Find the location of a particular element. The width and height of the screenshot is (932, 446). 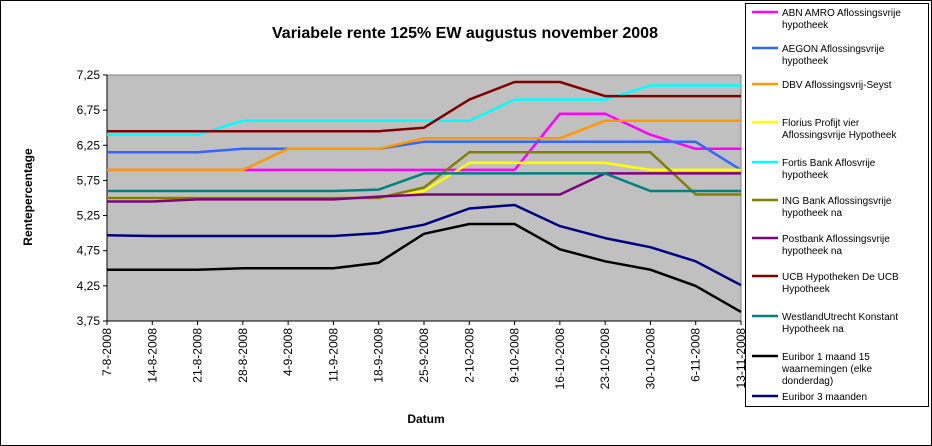

x-tick-label: 16-10-2008 is located at coordinates (560, 359).